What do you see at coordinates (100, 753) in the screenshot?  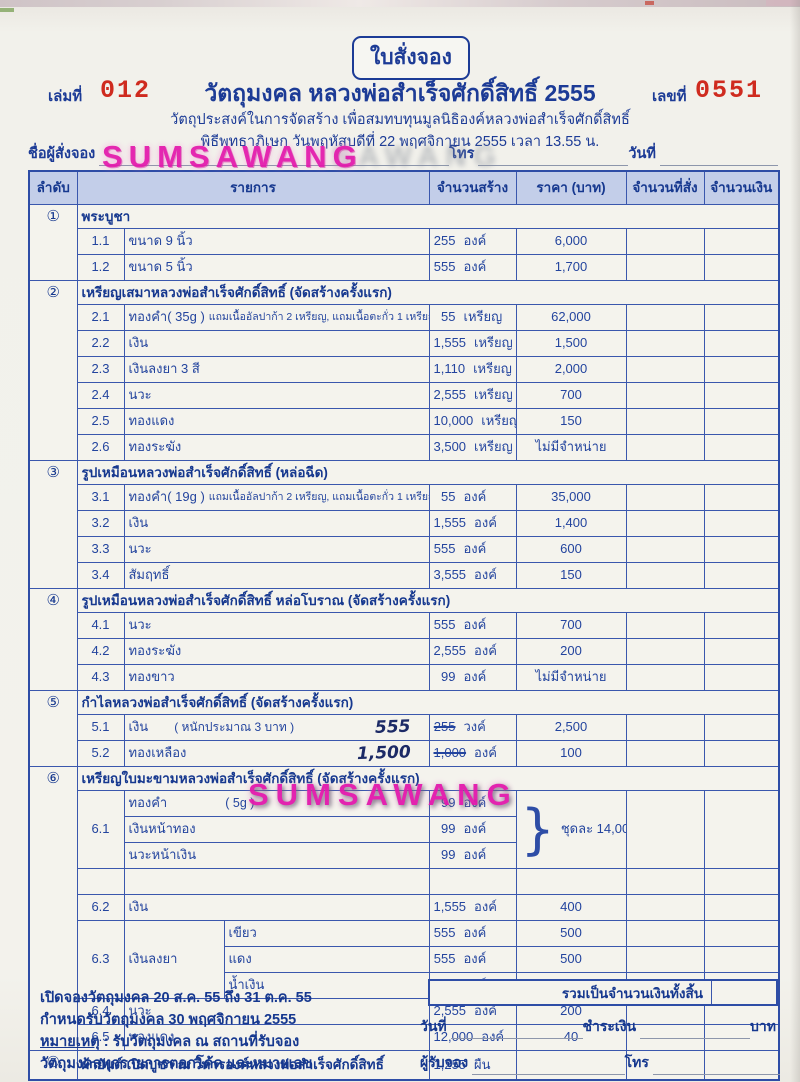 I see `item-no: 5.2` at bounding box center [100, 753].